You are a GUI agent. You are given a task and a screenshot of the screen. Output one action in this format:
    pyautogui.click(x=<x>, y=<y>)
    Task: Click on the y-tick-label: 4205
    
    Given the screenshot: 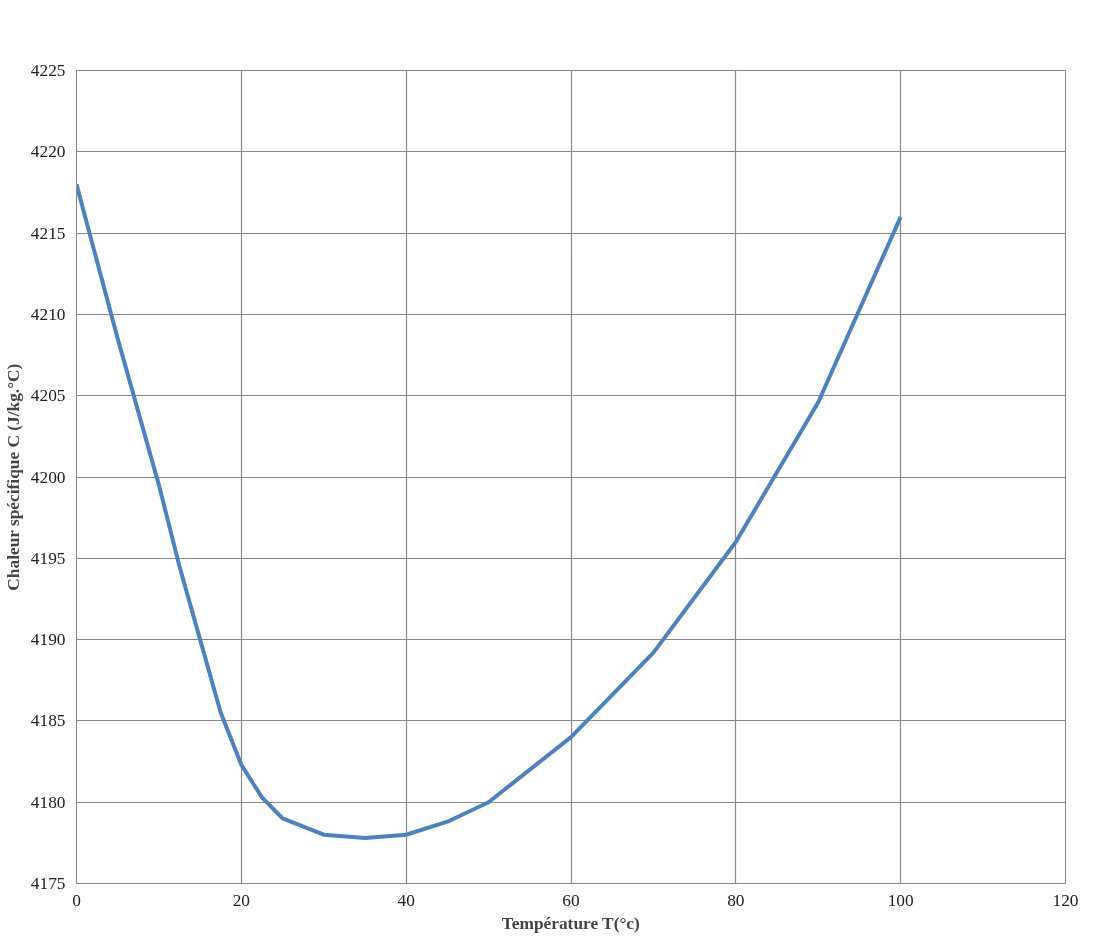 What is the action you would take?
    pyautogui.click(x=48, y=396)
    